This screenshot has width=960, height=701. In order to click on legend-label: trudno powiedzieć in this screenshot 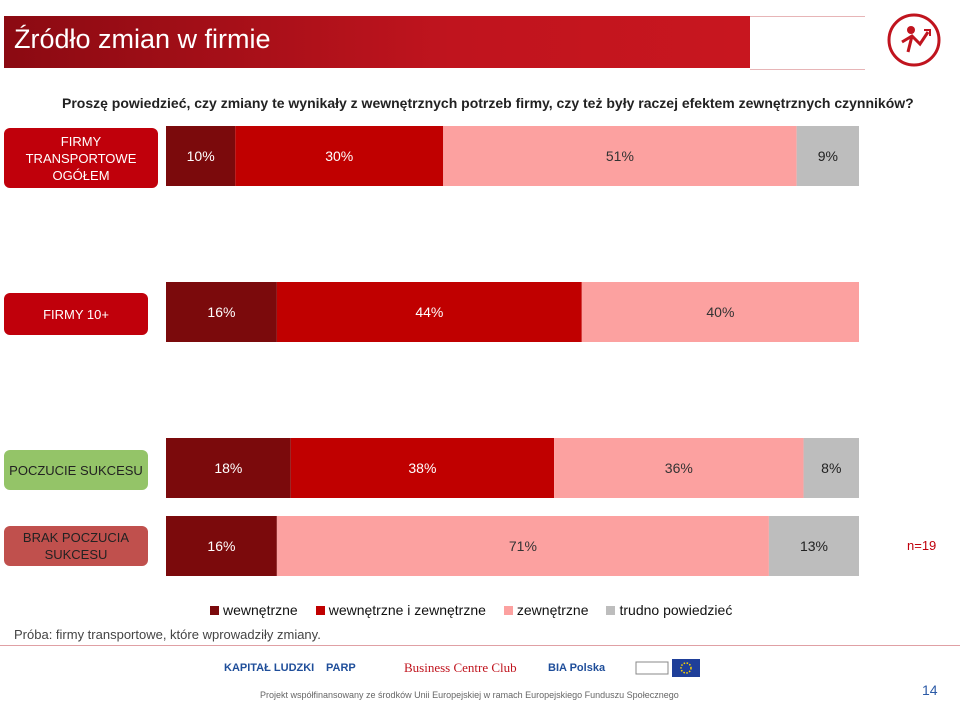, I will do `click(676, 610)`.